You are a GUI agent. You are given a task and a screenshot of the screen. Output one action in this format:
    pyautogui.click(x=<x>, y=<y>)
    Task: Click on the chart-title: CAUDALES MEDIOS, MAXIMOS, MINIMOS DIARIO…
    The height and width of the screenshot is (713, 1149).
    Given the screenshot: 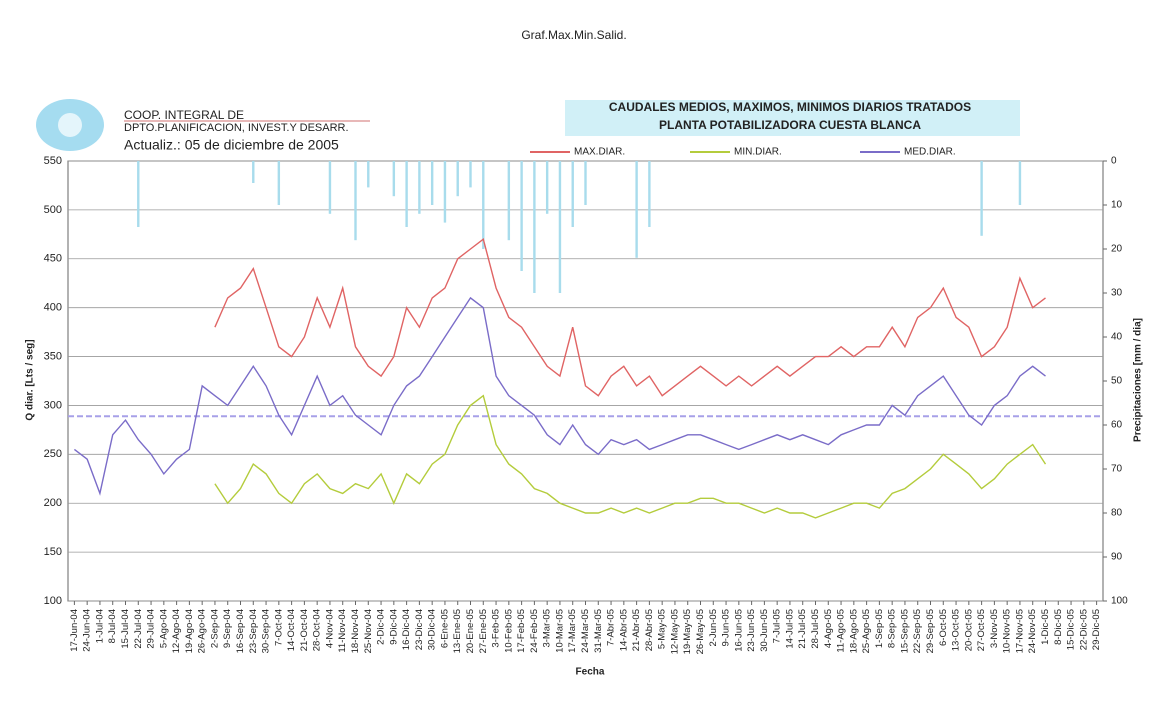 What is the action you would take?
    pyautogui.click(x=790, y=107)
    